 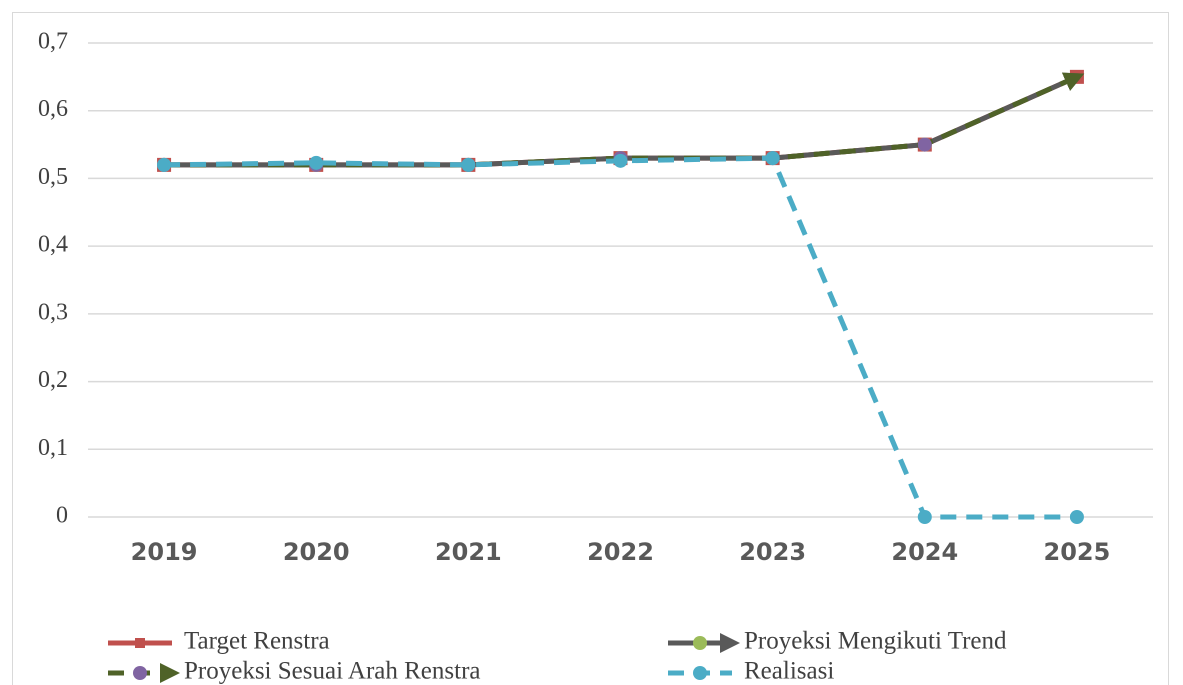 What do you see at coordinates (924, 552) in the screenshot?
I see `x-tick-label: 2024` at bounding box center [924, 552].